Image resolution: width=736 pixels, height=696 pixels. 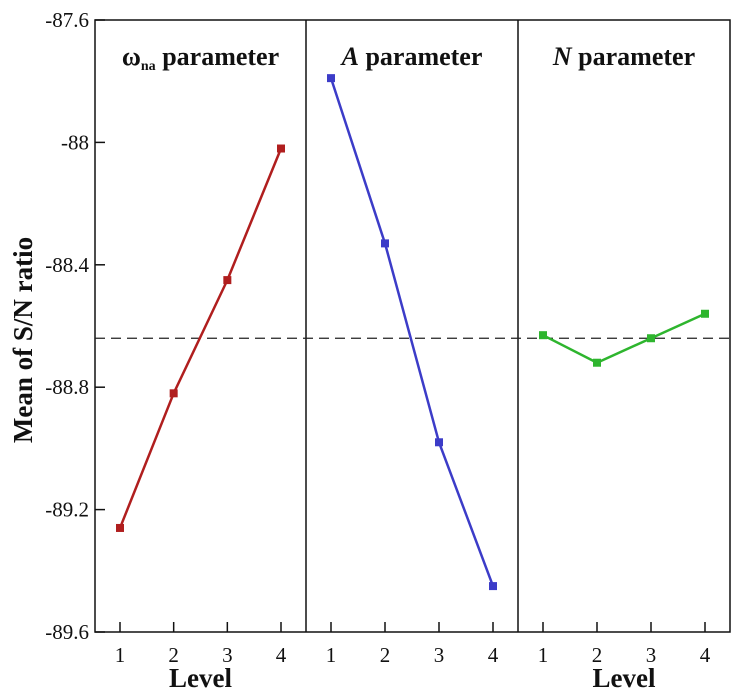 I want to click on y-tick-label: -88.8, so click(x=67, y=387).